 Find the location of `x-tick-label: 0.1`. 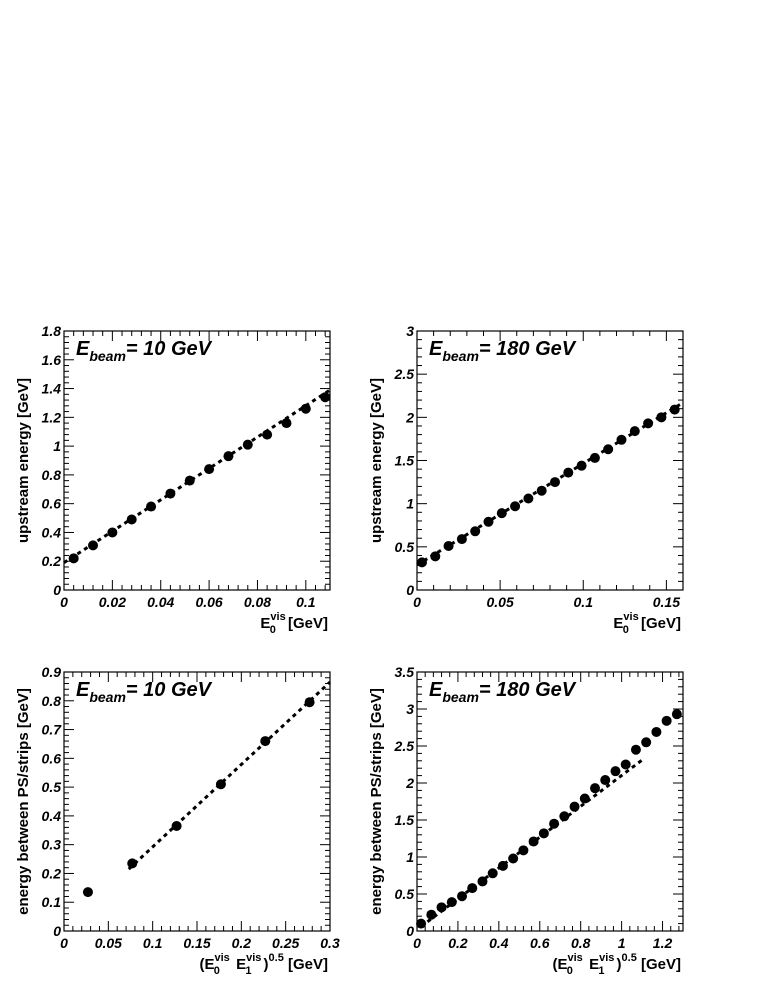

x-tick-label: 0.1 is located at coordinates (584, 602).